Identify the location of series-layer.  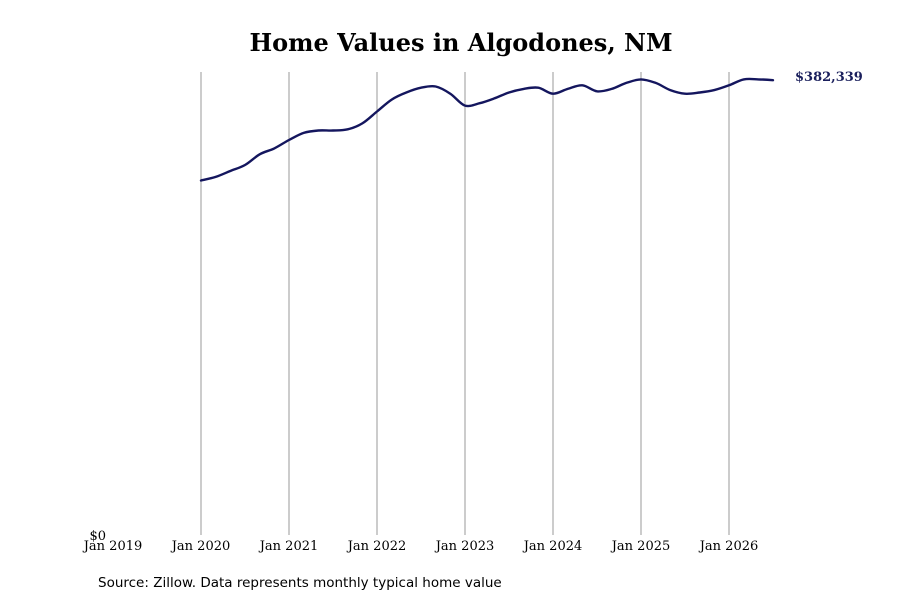
(487, 129).